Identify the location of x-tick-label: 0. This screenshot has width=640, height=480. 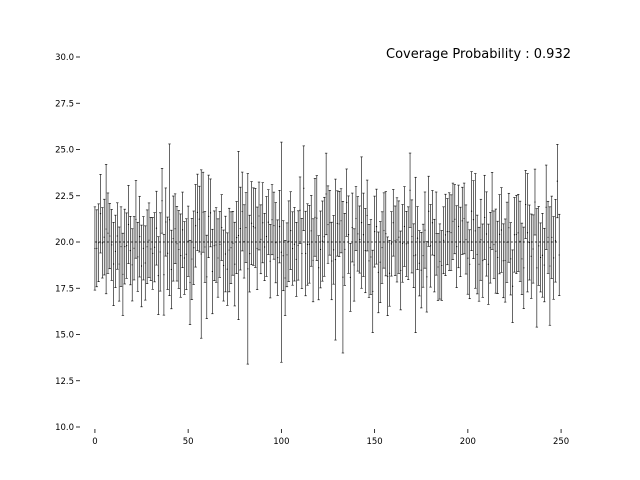
(94, 442).